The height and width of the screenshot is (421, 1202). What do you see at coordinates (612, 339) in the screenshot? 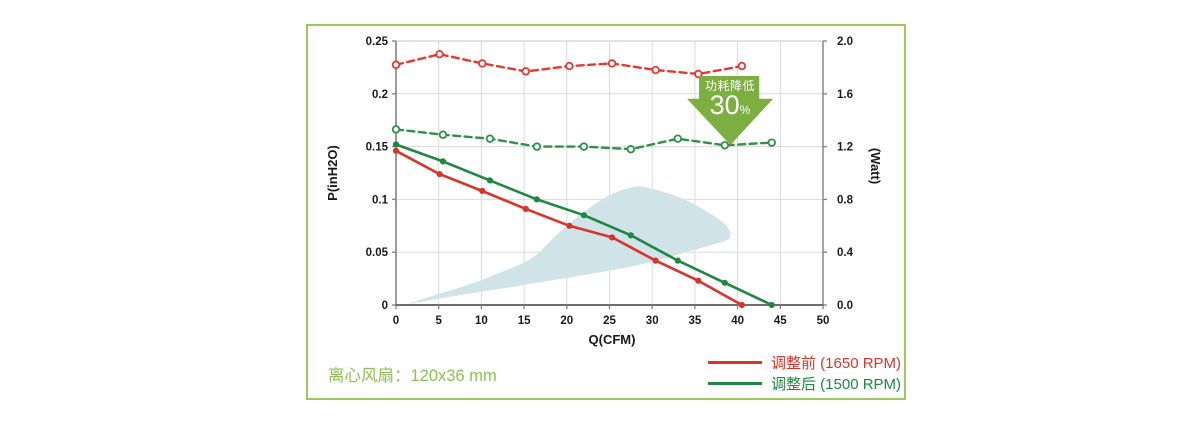
I see `x-axis-title: Q(CFM)` at bounding box center [612, 339].